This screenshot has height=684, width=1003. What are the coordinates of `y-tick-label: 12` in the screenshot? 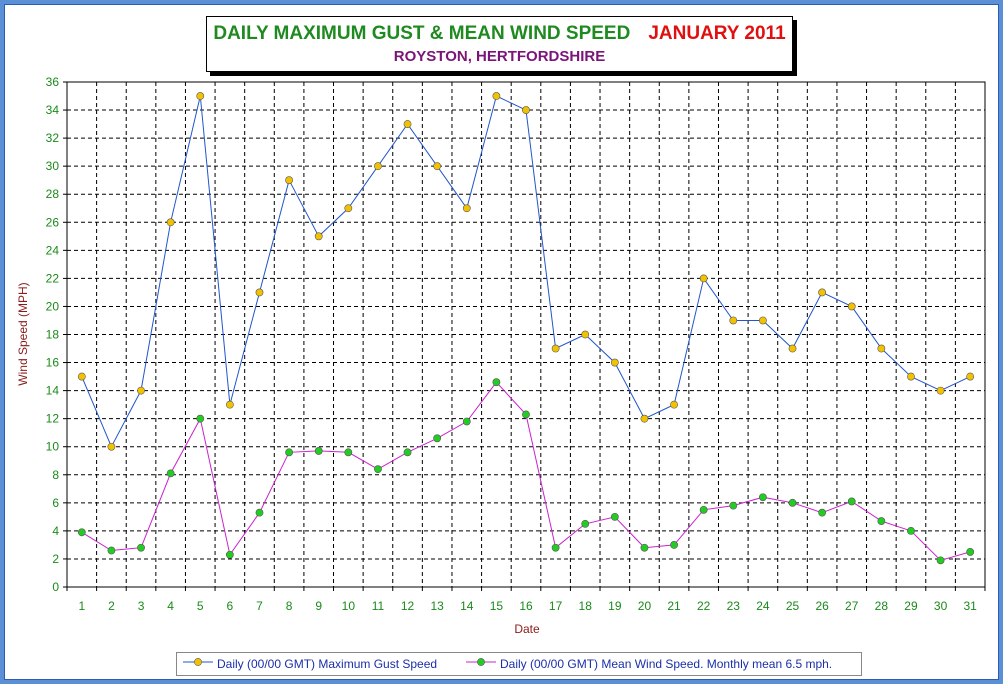 It's located at (53, 419).